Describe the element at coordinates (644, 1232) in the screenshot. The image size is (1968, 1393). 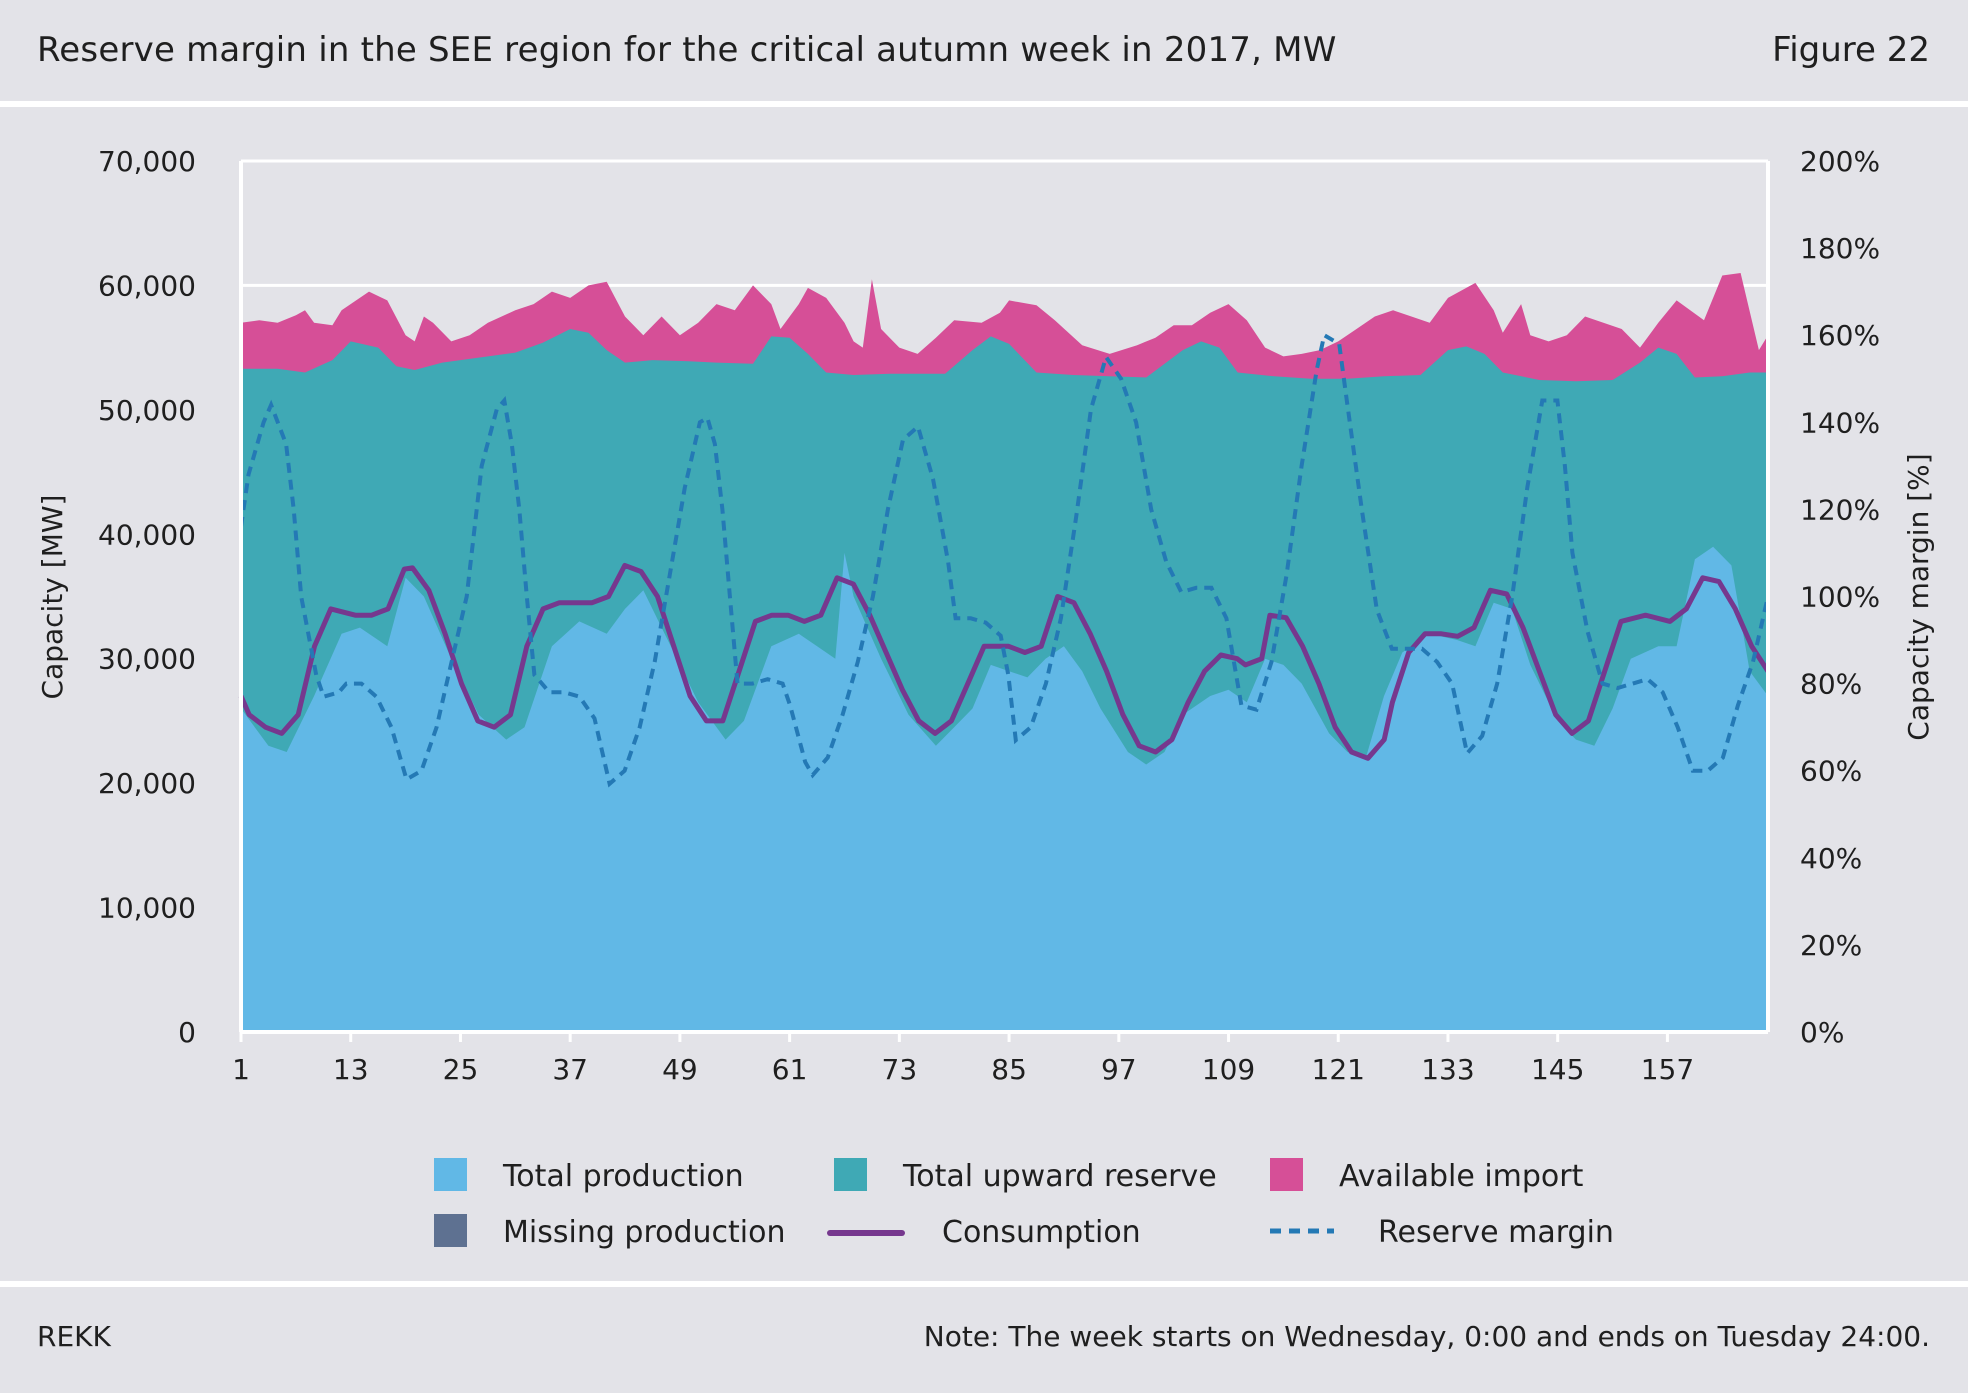
I see `legend-label: Missing production` at that location.